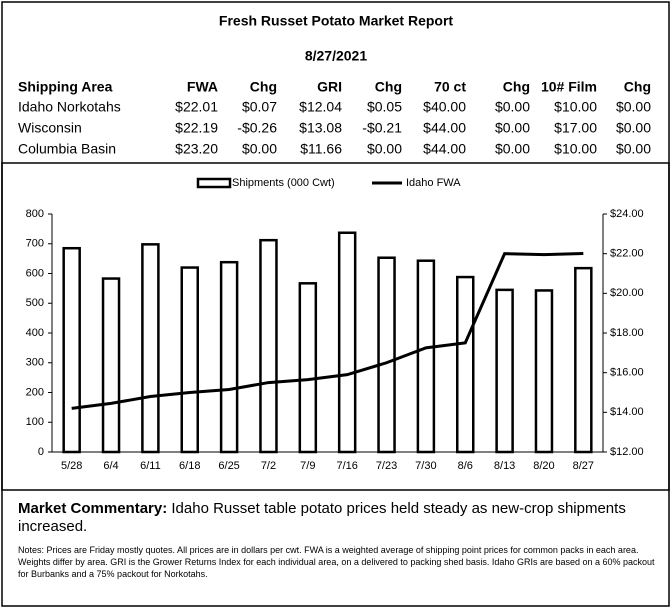 The height and width of the screenshot is (609, 672). Describe the element at coordinates (283, 183) in the screenshot. I see `legend-label: Shipments (000 Cwt)` at that location.